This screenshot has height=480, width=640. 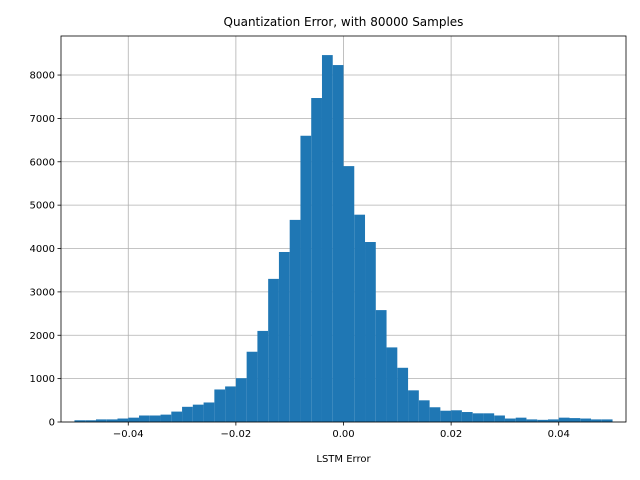 What do you see at coordinates (42, 379) in the screenshot?
I see `y-tick-label: 1000` at bounding box center [42, 379].